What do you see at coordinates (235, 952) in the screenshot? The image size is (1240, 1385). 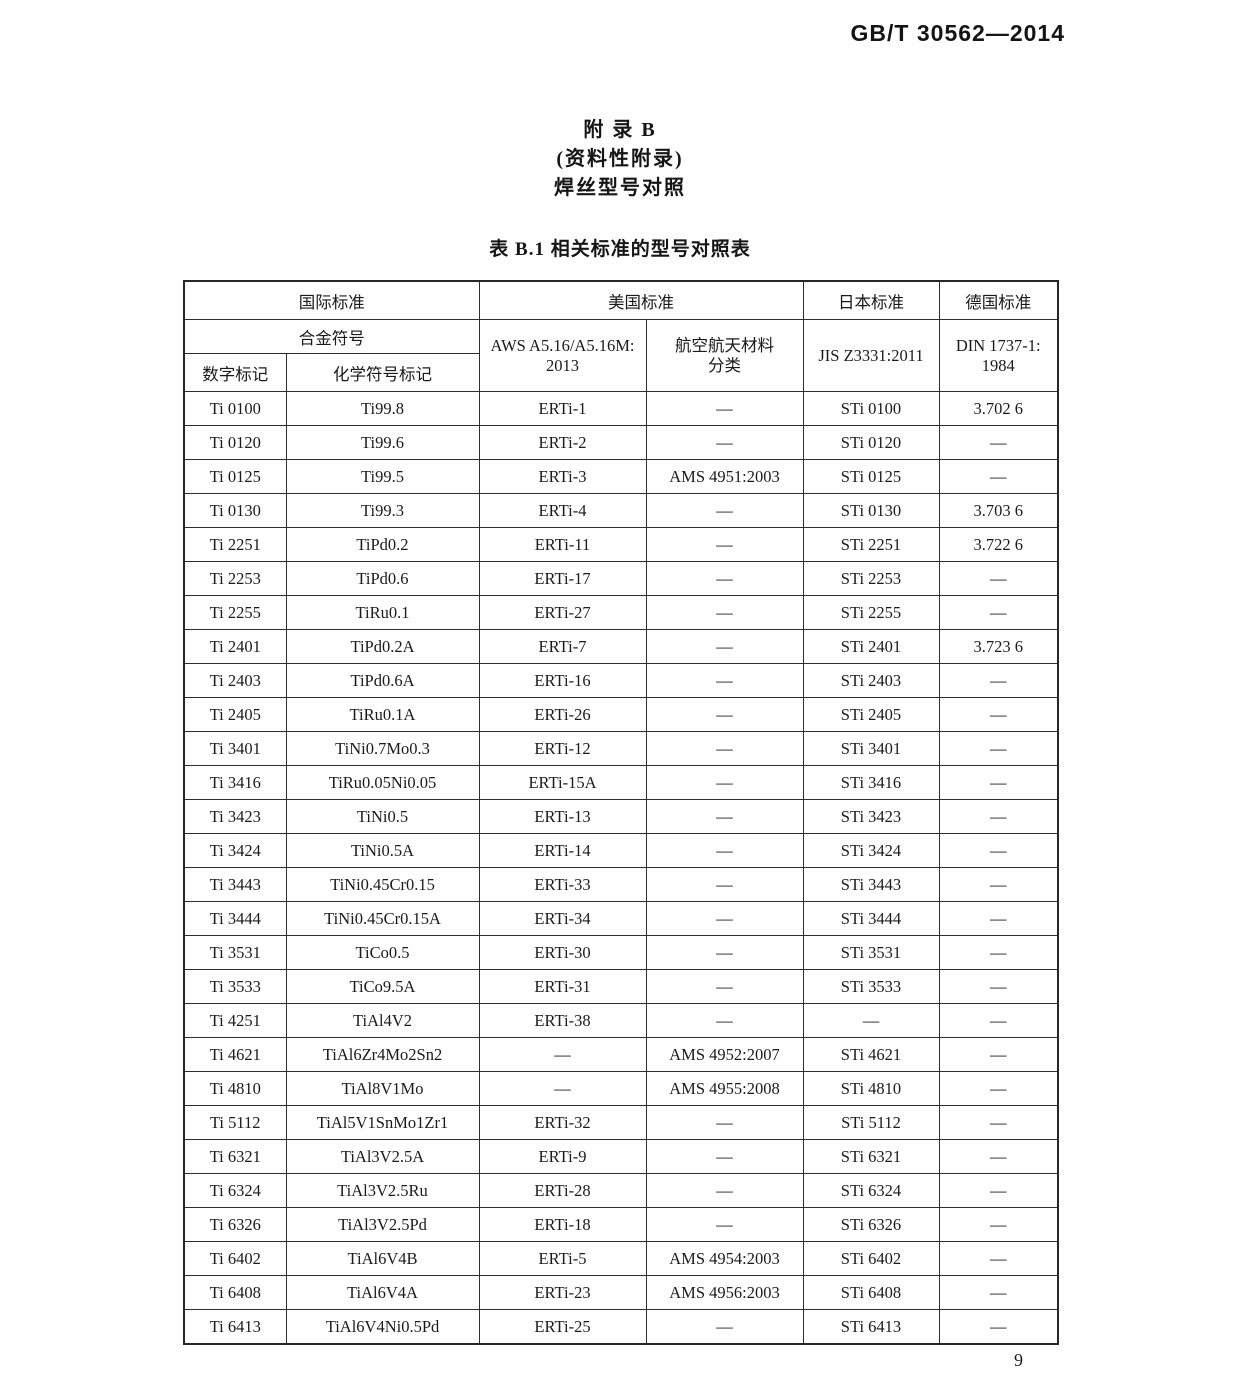 I see `table-cell: Ti 3531` at bounding box center [235, 952].